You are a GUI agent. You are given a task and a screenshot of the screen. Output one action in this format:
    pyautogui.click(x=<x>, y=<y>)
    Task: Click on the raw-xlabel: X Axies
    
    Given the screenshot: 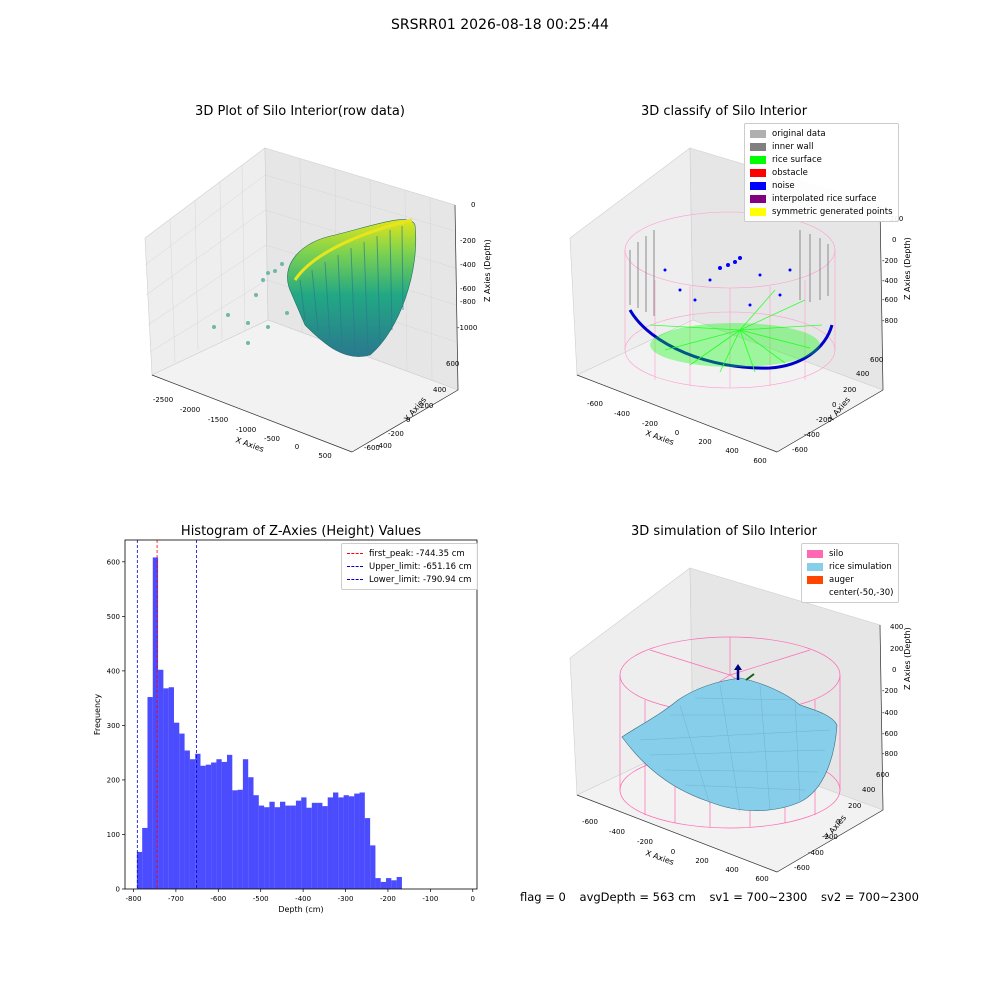 What is the action you would take?
    pyautogui.click(x=249, y=444)
    